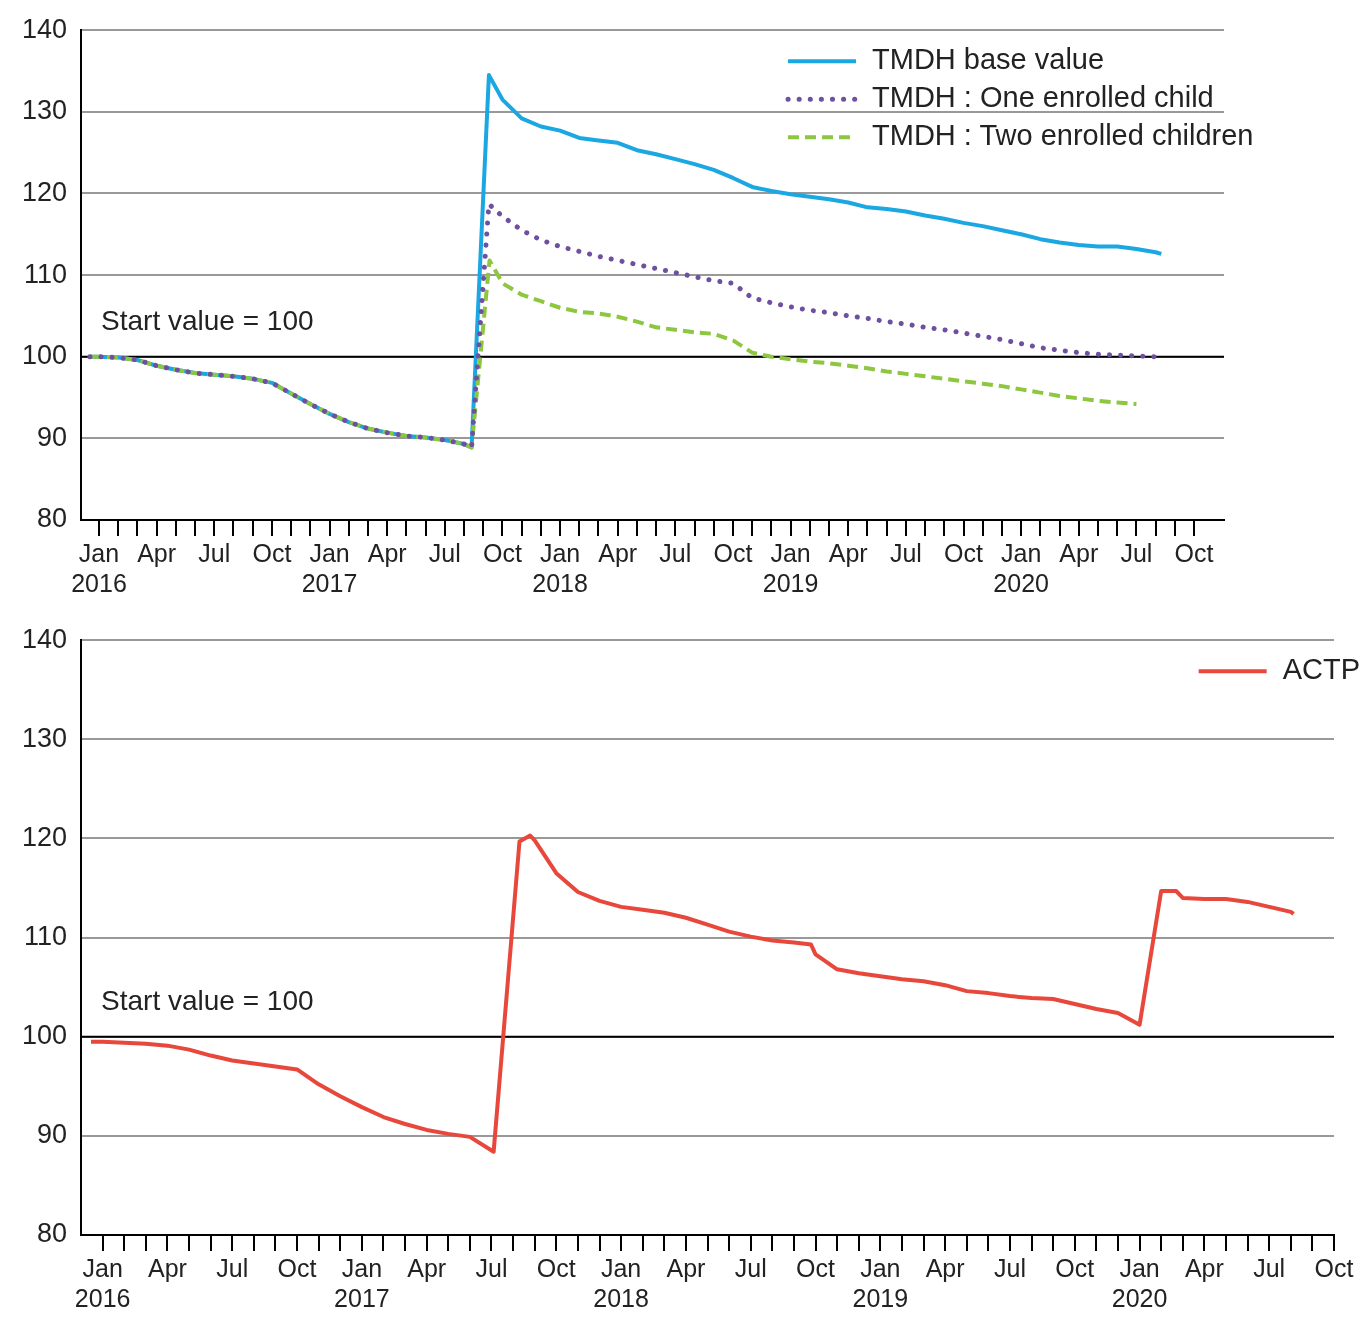 The width and height of the screenshot is (1364, 1331). Describe the element at coordinates (1321, 669) in the screenshot. I see `legend-label: ACTP` at that location.